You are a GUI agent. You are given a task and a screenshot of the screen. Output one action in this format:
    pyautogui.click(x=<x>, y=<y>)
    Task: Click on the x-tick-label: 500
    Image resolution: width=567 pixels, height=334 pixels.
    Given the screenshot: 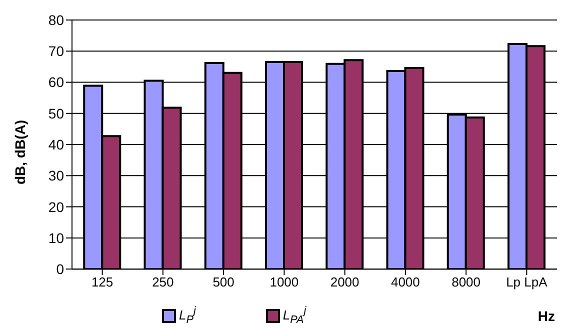 What is the action you would take?
    pyautogui.click(x=223, y=282)
    